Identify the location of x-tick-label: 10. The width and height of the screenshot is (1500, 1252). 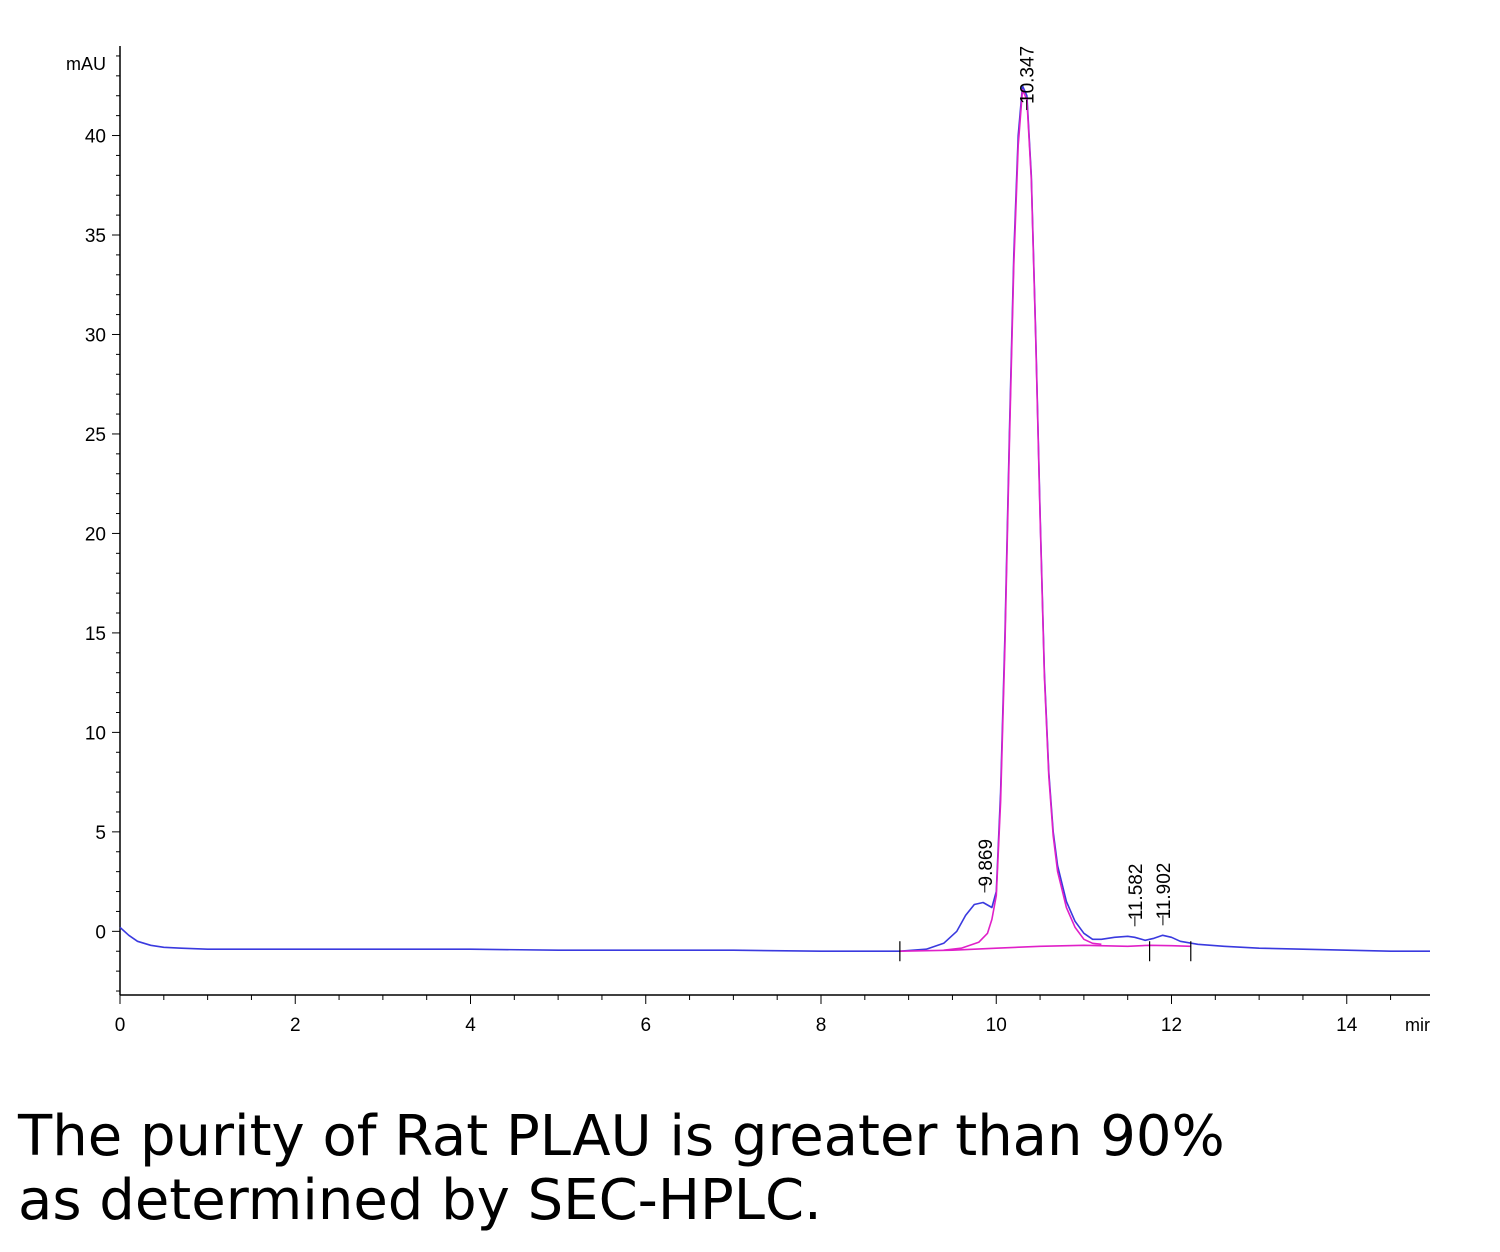
(996, 1025).